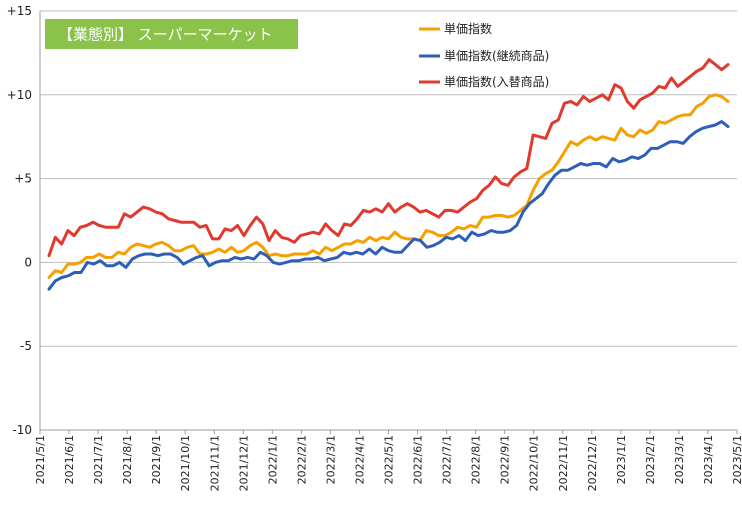 This screenshot has width=742, height=510. I want to click on y-tick-label: -5, so click(26, 346).